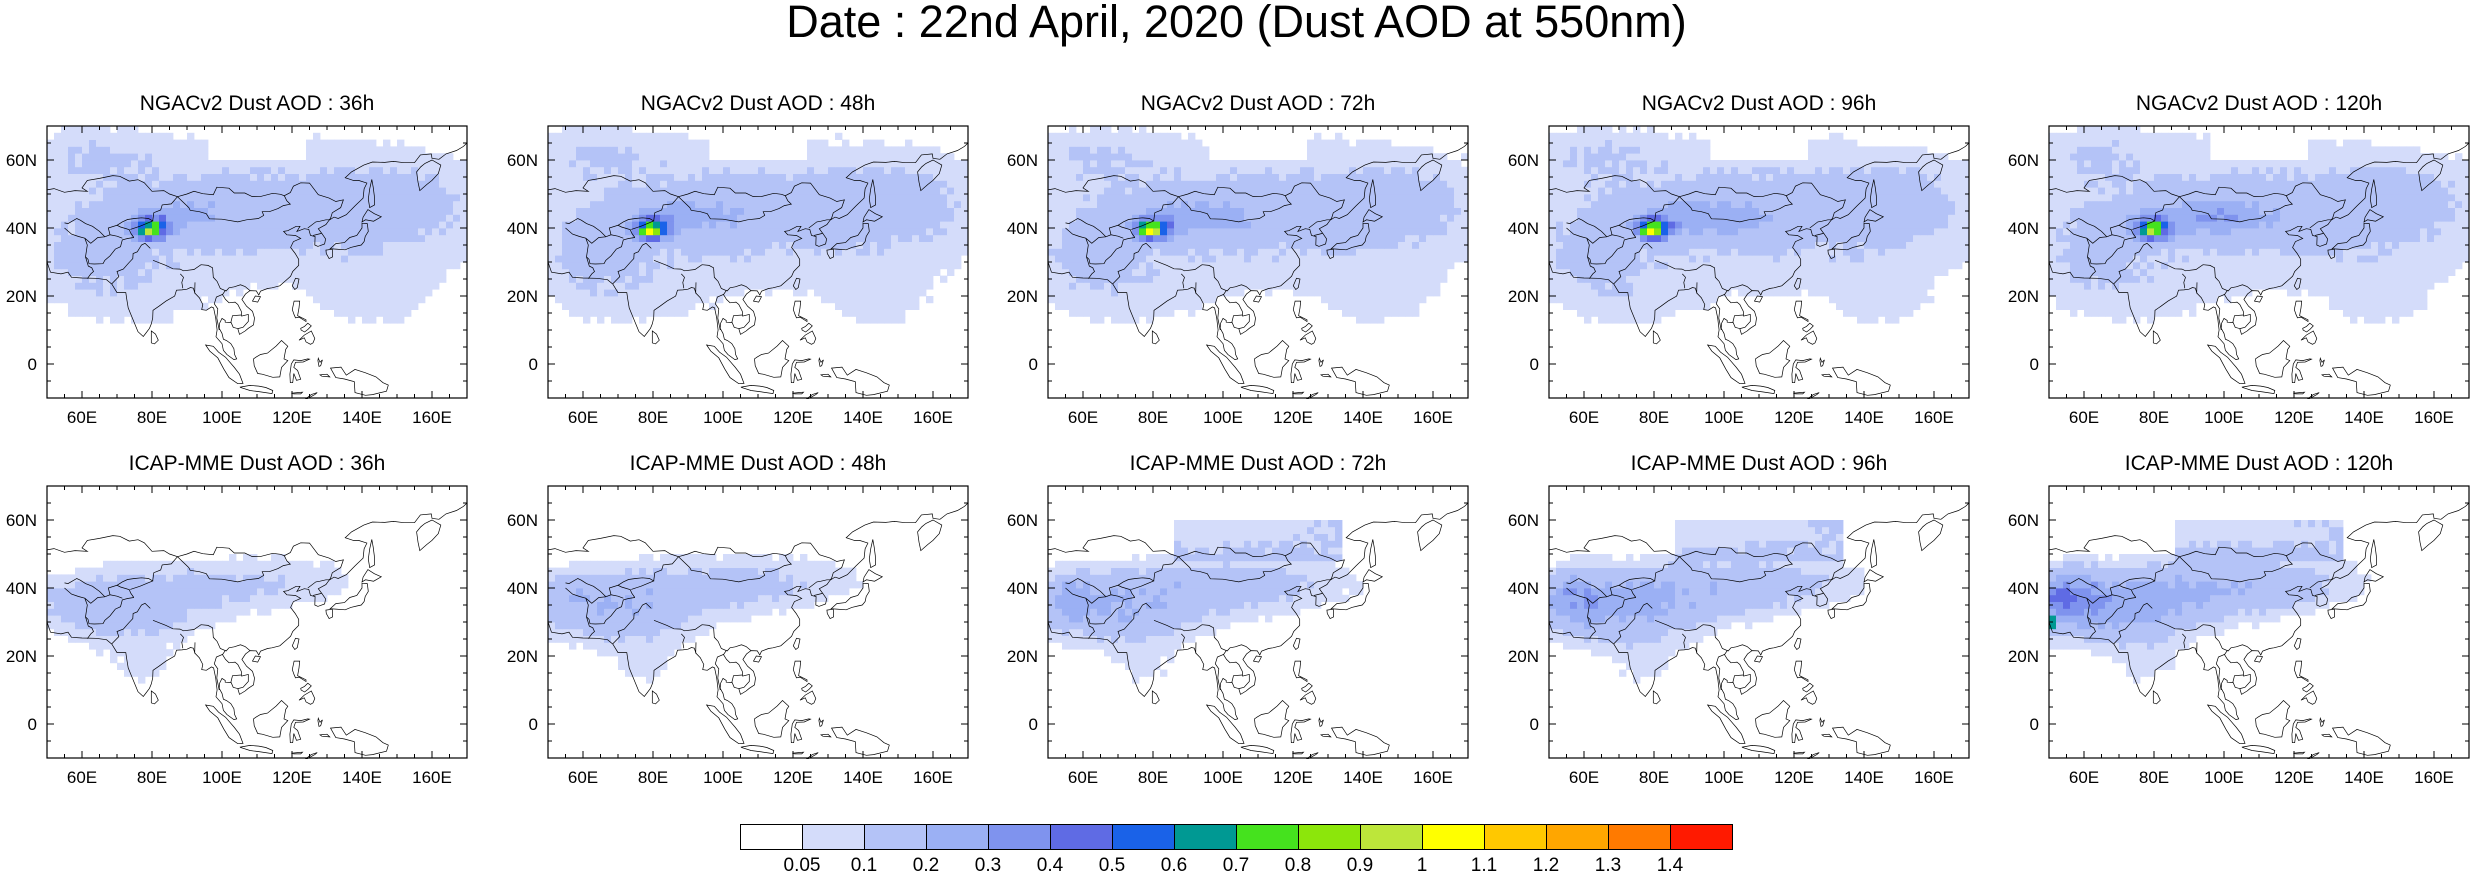 Image resolution: width=2473 pixels, height=877 pixels. Describe the element at coordinates (257, 104) in the screenshot. I see `panel-title: NGACv2 Dust AOD : 36h` at that location.